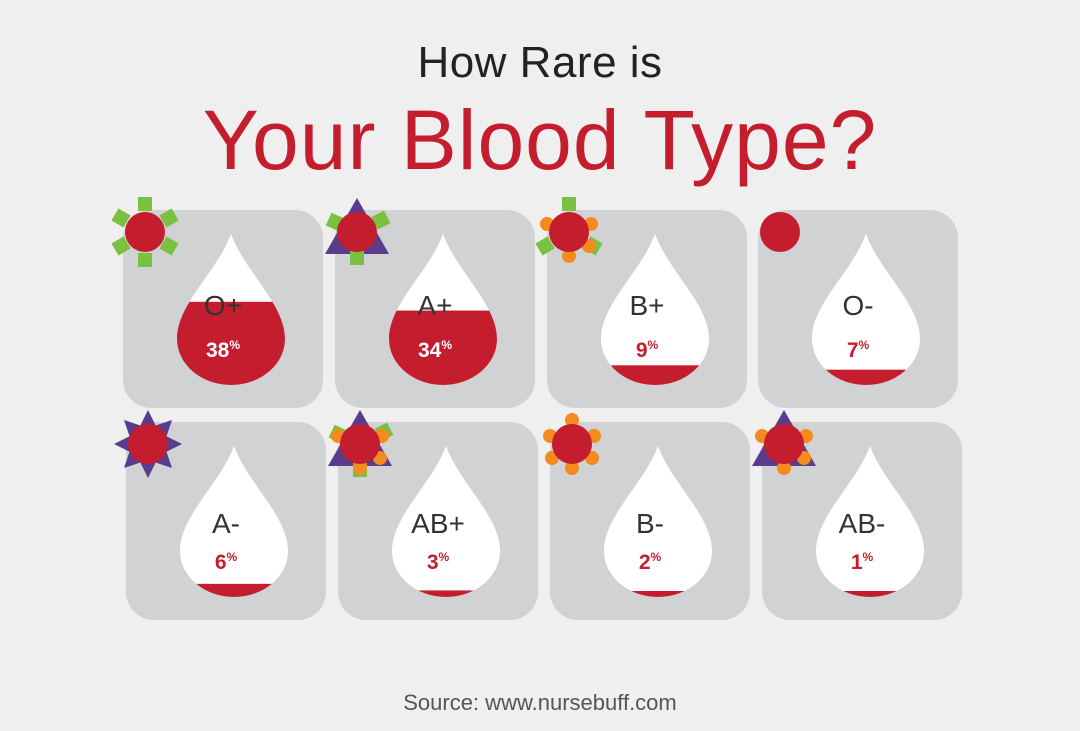  I want to click on blood-type-percent: 6%, so click(226, 562).